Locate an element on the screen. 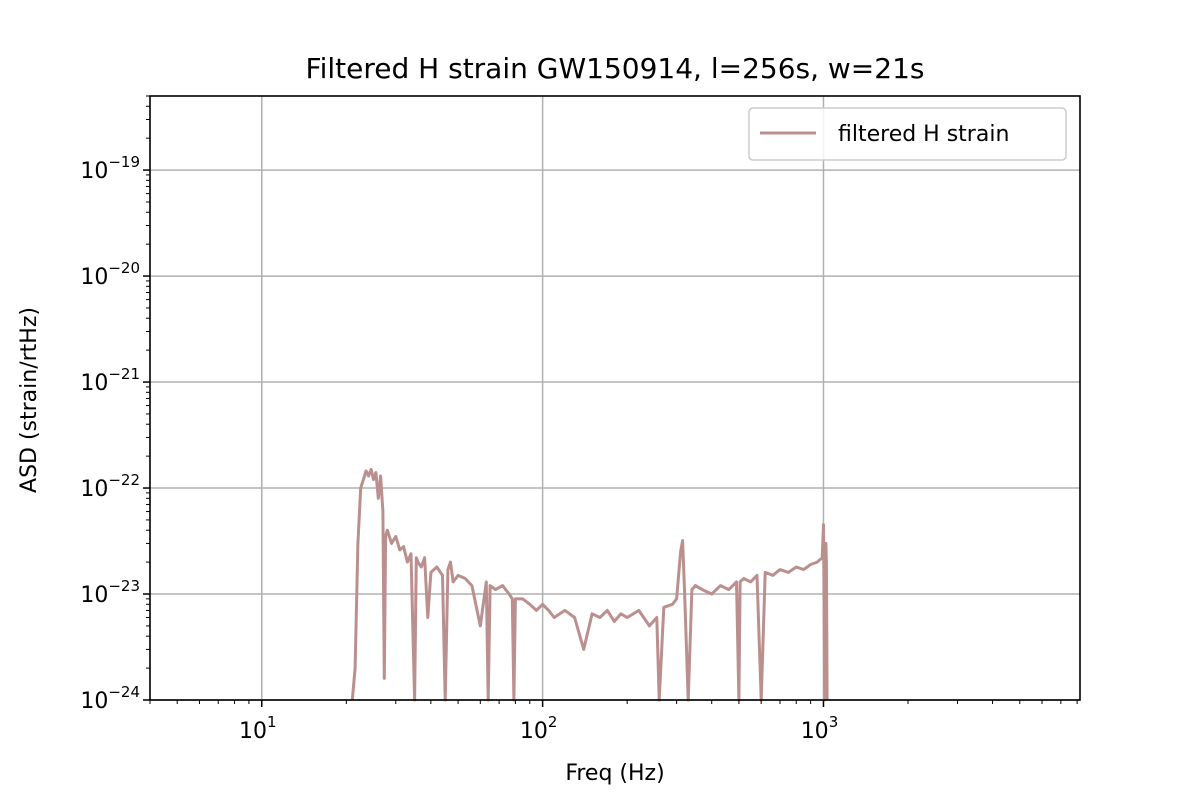 Image resolution: width=1200 pixels, height=800 pixels. x-axis-label: Freq (Hz) is located at coordinates (614, 773).